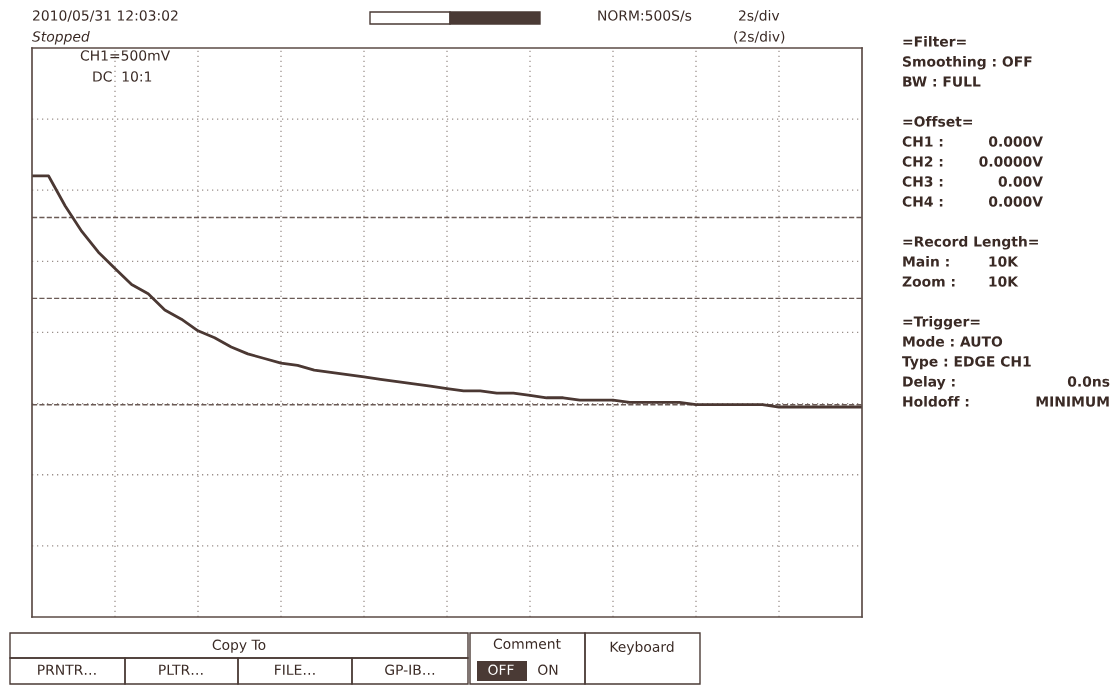  Describe the element at coordinates (941, 323) in the screenshot. I see `text: =Trigger=` at that location.